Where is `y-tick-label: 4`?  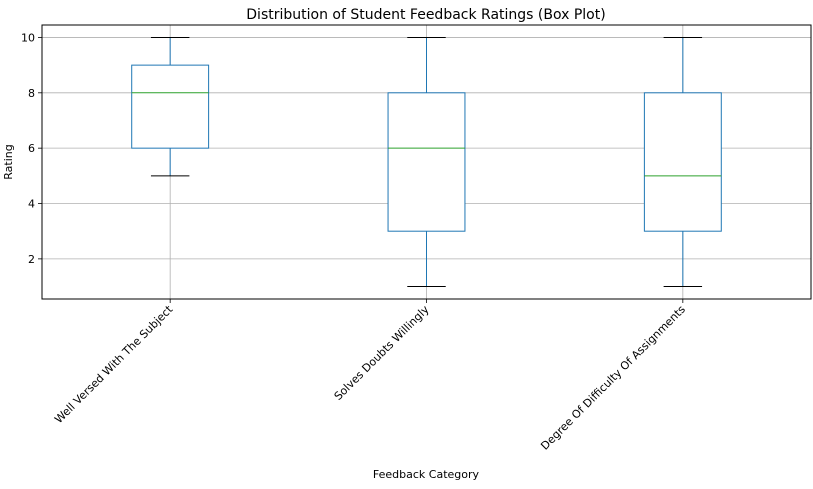 y-tick-label: 4 is located at coordinates (31, 204).